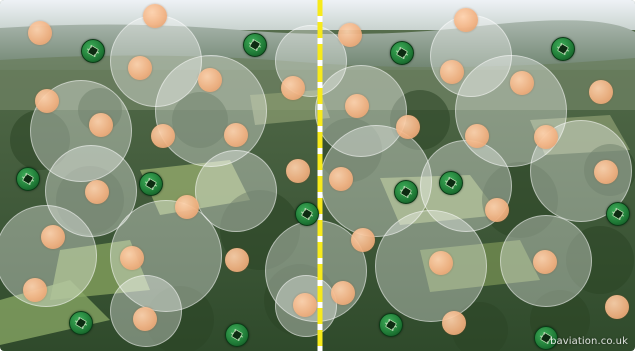 The width and height of the screenshot is (635, 351). What do you see at coordinates (320, 175) in the screenshot?
I see `yellow-dashed-divider` at bounding box center [320, 175].